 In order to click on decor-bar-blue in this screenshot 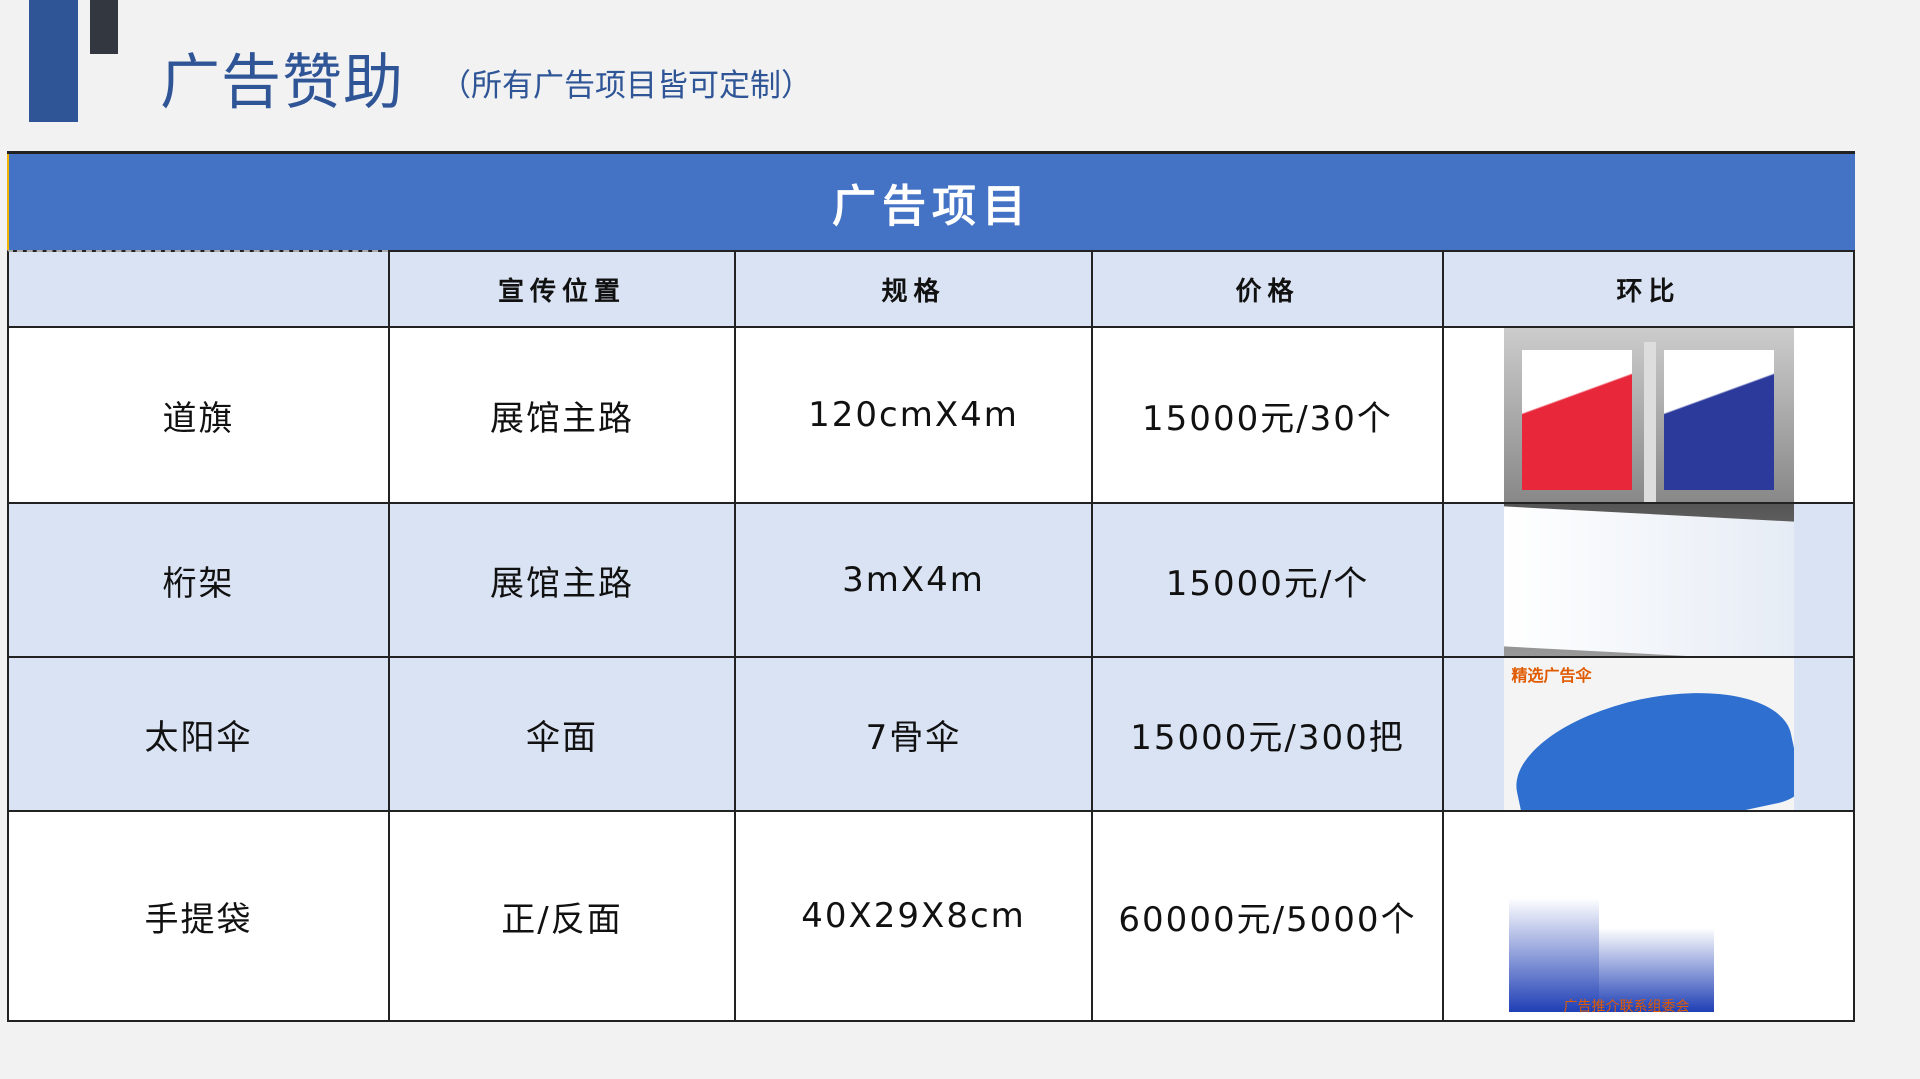, I will do `click(53, 61)`.